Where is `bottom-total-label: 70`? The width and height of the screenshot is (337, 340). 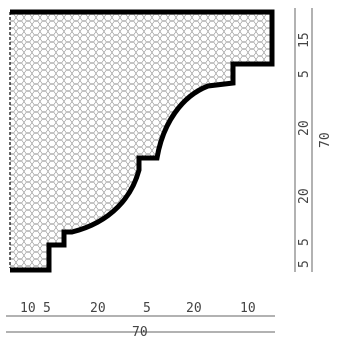
bottom-total-label: 70 is located at coordinates (140, 332).